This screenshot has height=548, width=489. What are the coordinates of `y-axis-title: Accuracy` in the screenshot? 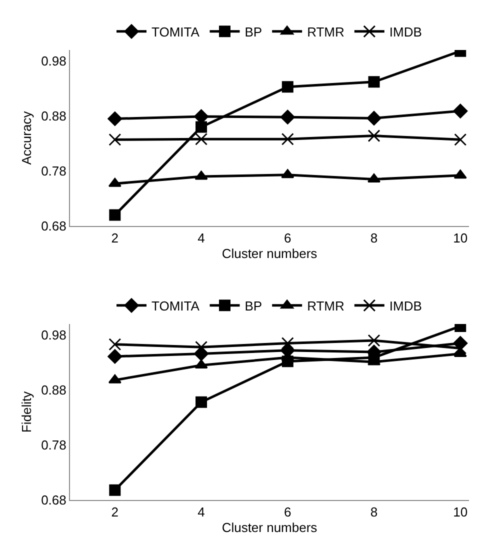 It's located at (26, 137).